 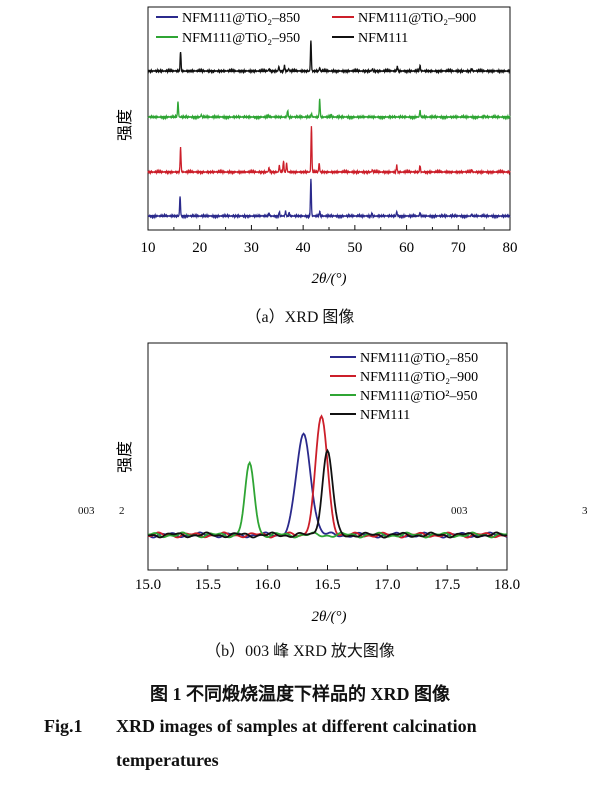 What do you see at coordinates (300, 651) in the screenshot?
I see `subplot-caption-b: （b）003 峰 XRD 放大图像` at bounding box center [300, 651].